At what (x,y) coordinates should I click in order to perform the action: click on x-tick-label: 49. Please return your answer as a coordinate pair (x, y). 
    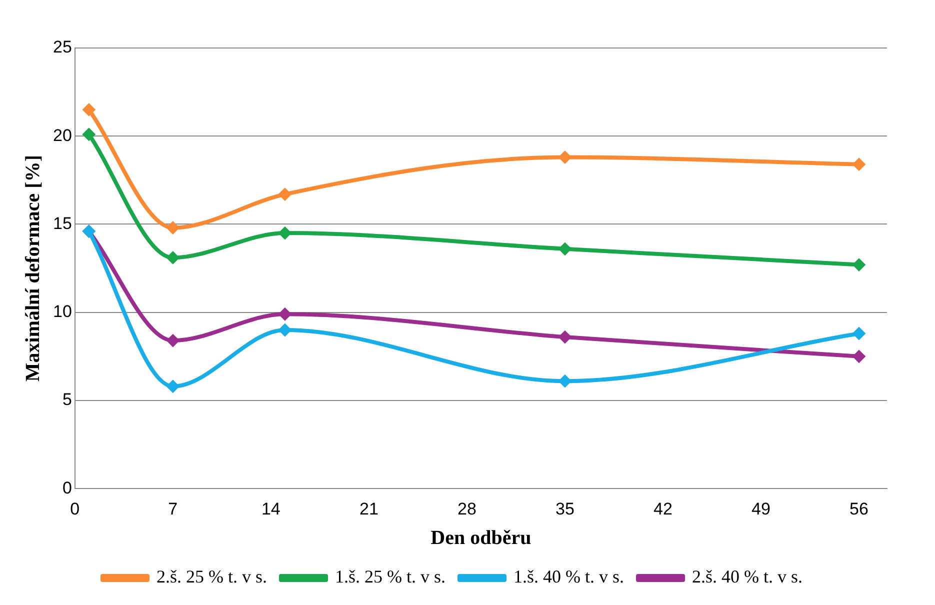
    Looking at the image, I should click on (761, 508).